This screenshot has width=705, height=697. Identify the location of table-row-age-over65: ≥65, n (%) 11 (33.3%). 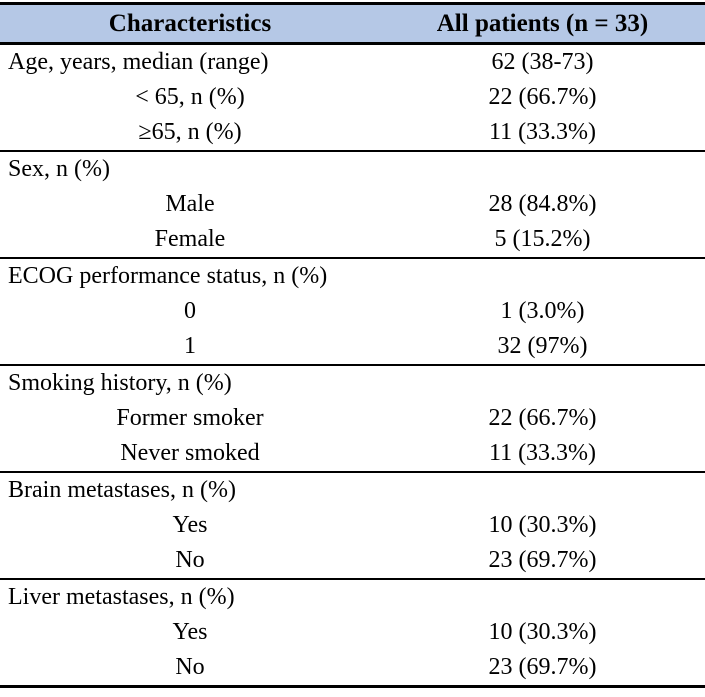
(352, 133).